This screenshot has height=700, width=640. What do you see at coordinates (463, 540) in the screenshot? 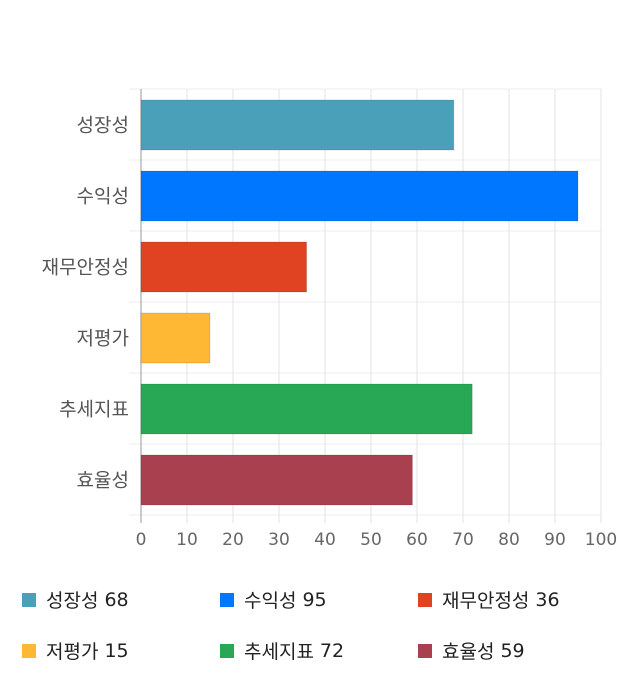
I see `x-tick-label: 70` at bounding box center [463, 540].